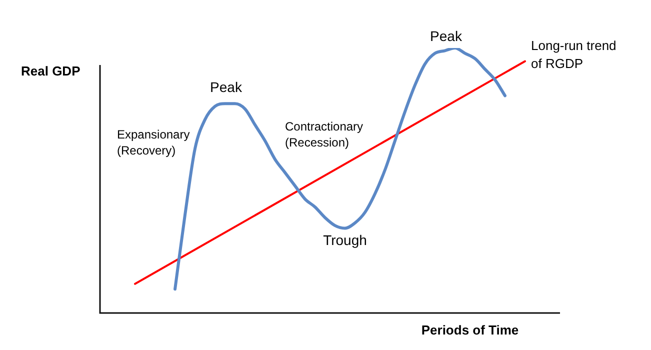  I want to click on x-axis-title: Periods of Time, so click(470, 330).